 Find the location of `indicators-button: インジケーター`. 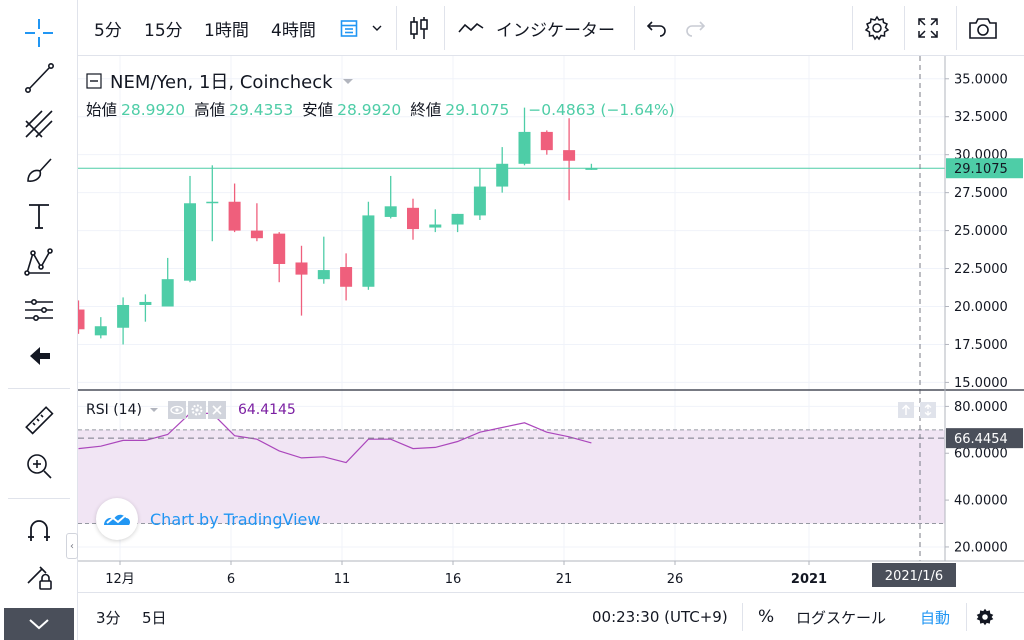

indicators-button: インジケーター is located at coordinates (536, 28).